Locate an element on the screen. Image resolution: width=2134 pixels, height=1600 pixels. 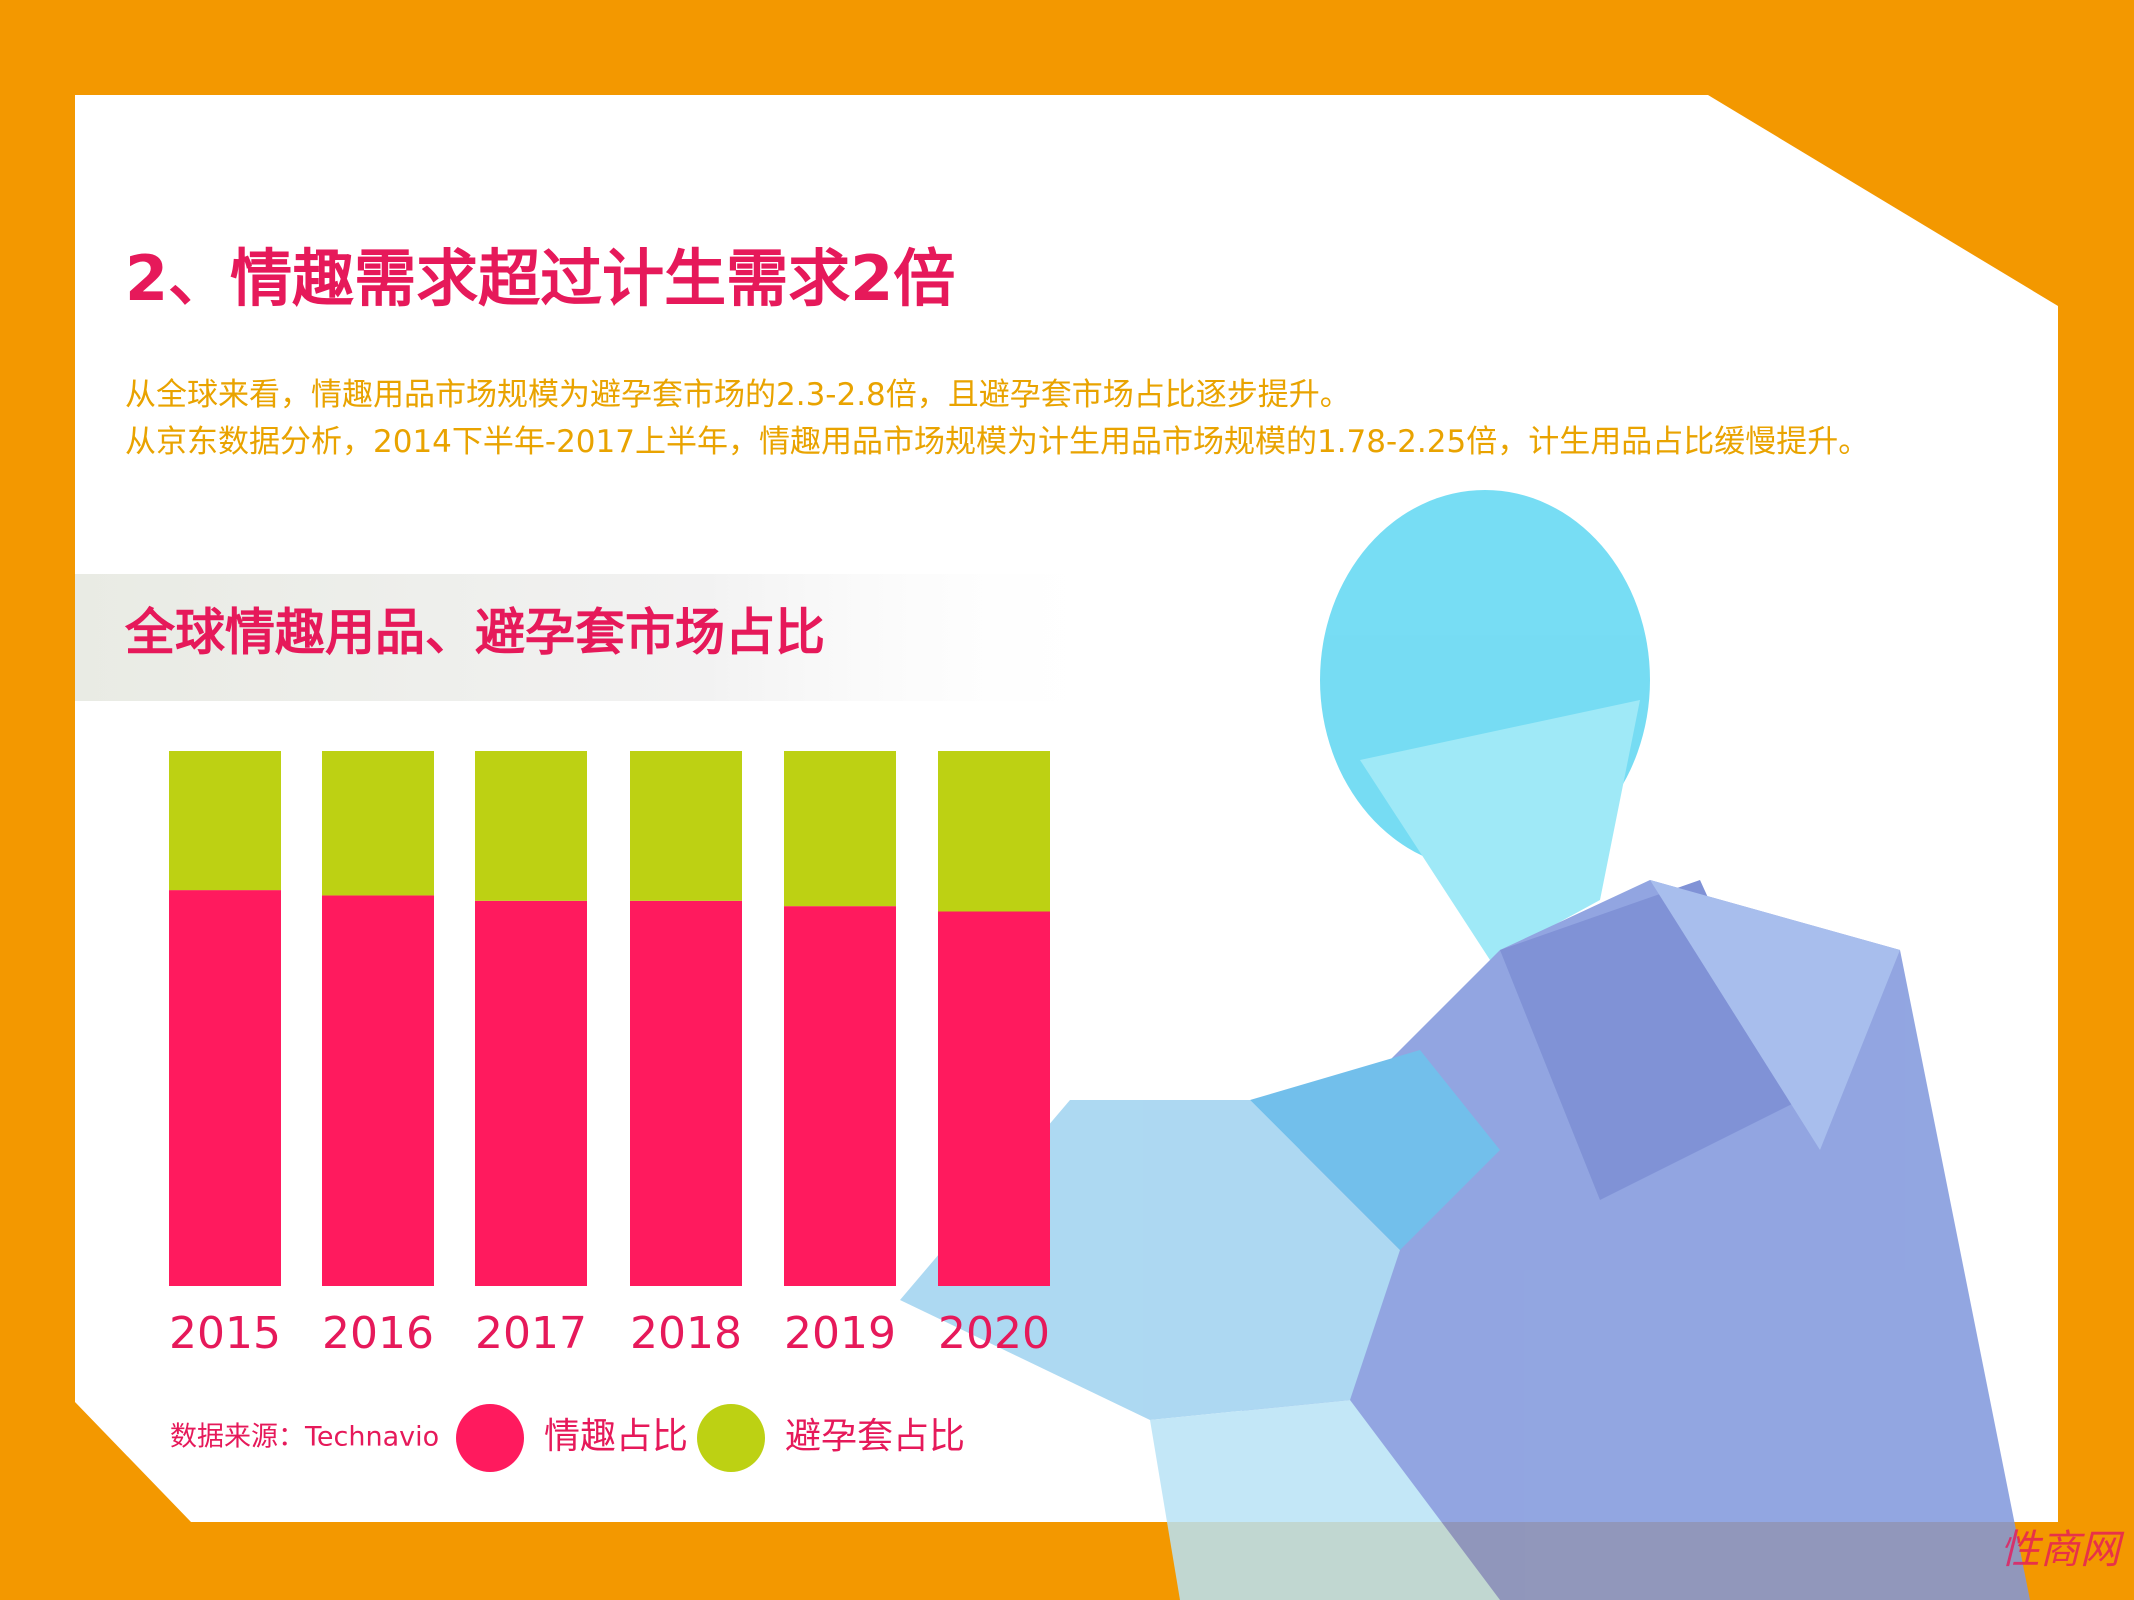
subtitle-band is located at coordinates (600, 637).